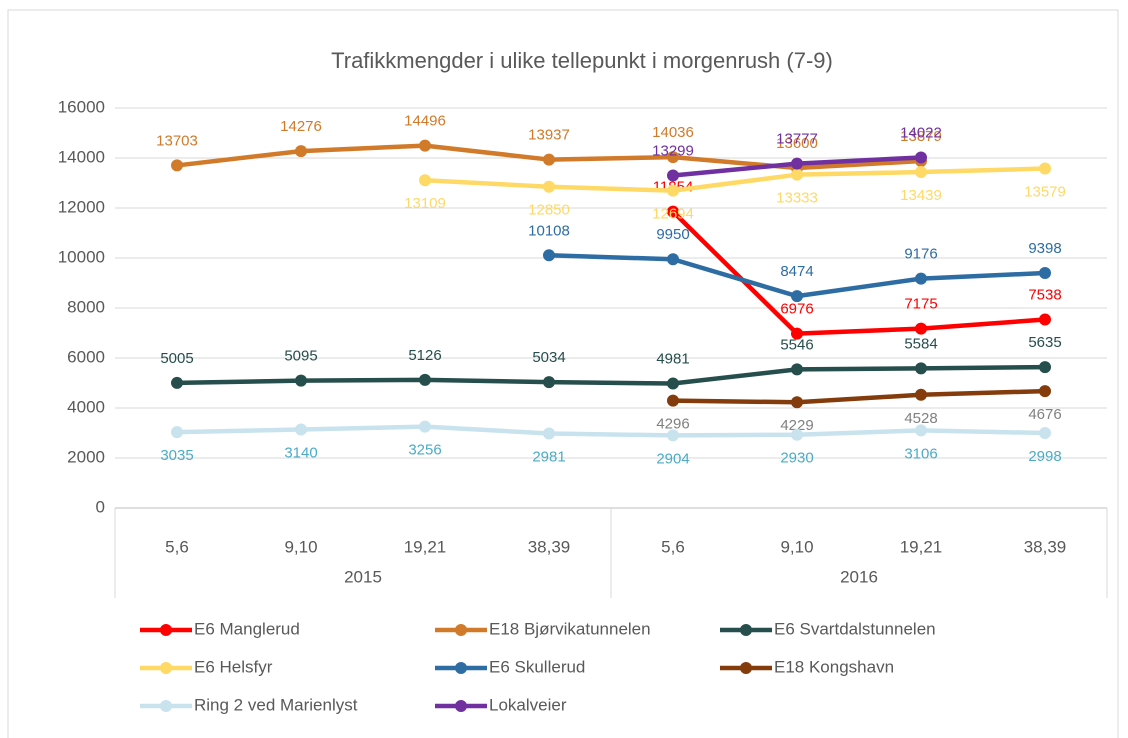 The height and width of the screenshot is (738, 1128). What do you see at coordinates (1045, 191) in the screenshot?
I see `data-label: 13579` at bounding box center [1045, 191].